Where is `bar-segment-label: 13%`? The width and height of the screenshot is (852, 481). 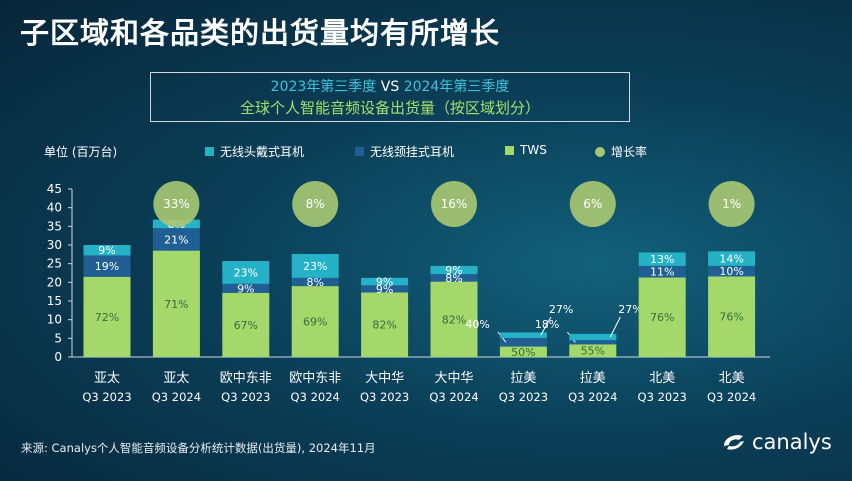
bar-segment-label: 13% is located at coordinates (662, 259).